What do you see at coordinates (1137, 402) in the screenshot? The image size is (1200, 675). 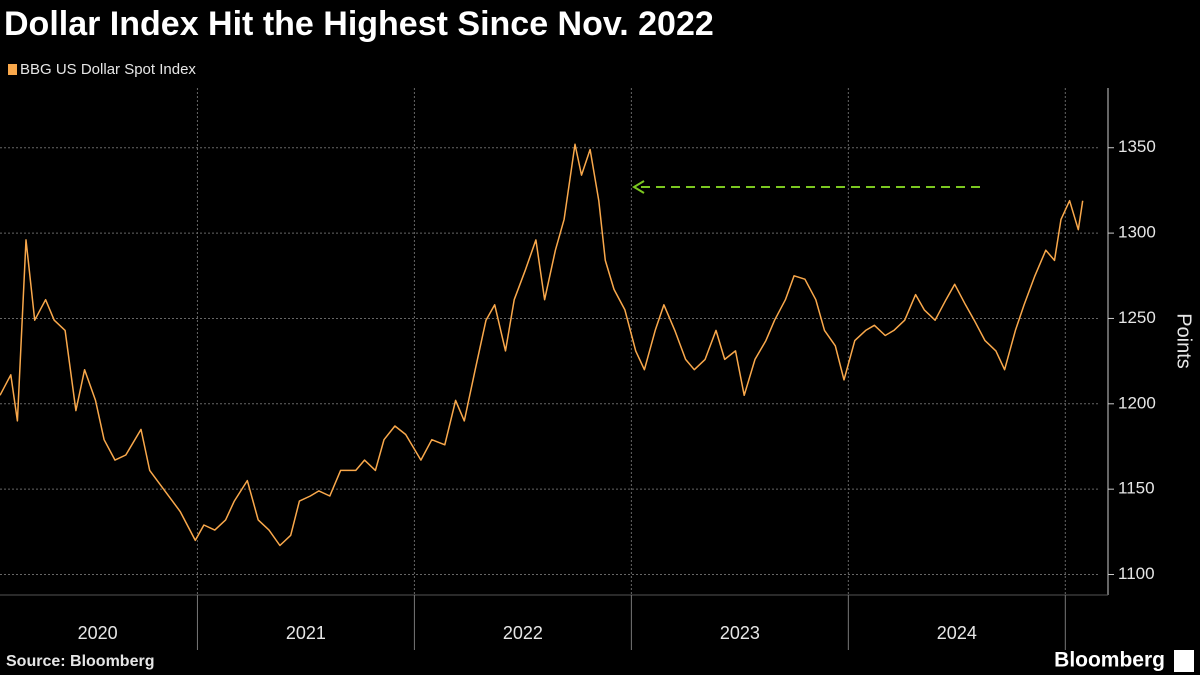 I see `y-tick-label: 1200` at bounding box center [1137, 402].